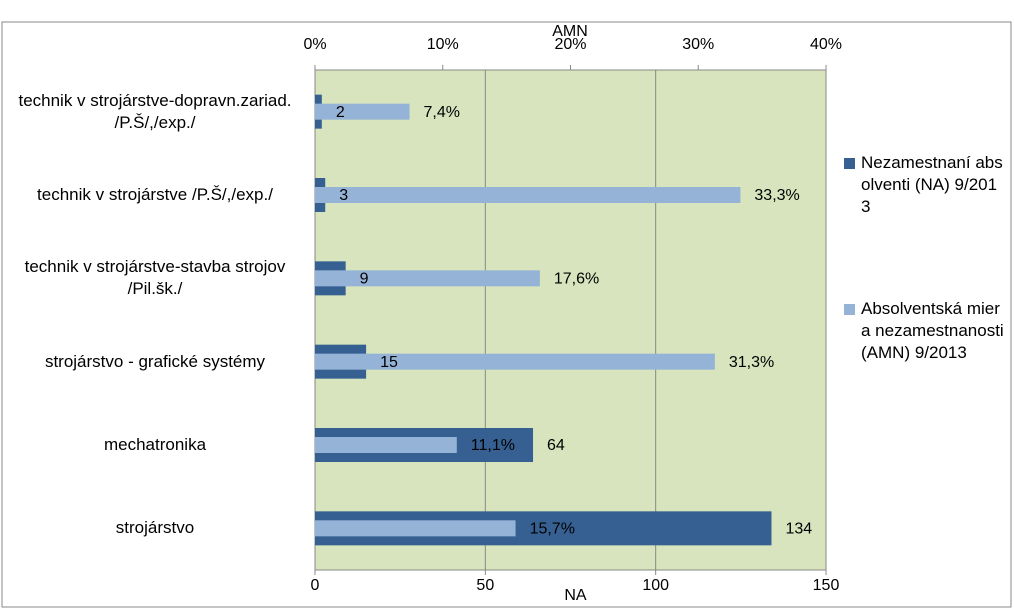  Describe the element at coordinates (570, 44) in the screenshot. I see `x2-tick-label: 20%` at that location.